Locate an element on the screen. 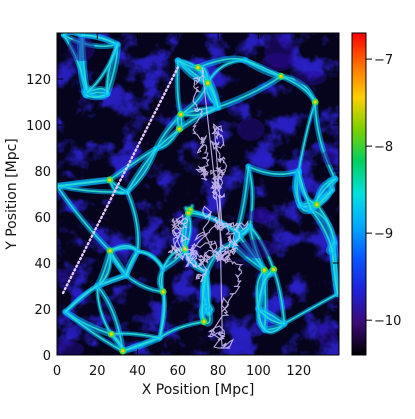  x-tick-label: 60 is located at coordinates (178, 371).